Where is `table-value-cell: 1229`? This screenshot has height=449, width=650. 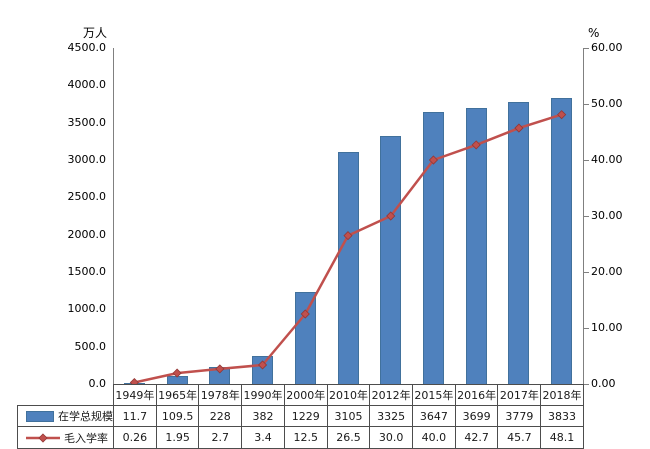 table-value-cell: 1229 is located at coordinates (305, 416).